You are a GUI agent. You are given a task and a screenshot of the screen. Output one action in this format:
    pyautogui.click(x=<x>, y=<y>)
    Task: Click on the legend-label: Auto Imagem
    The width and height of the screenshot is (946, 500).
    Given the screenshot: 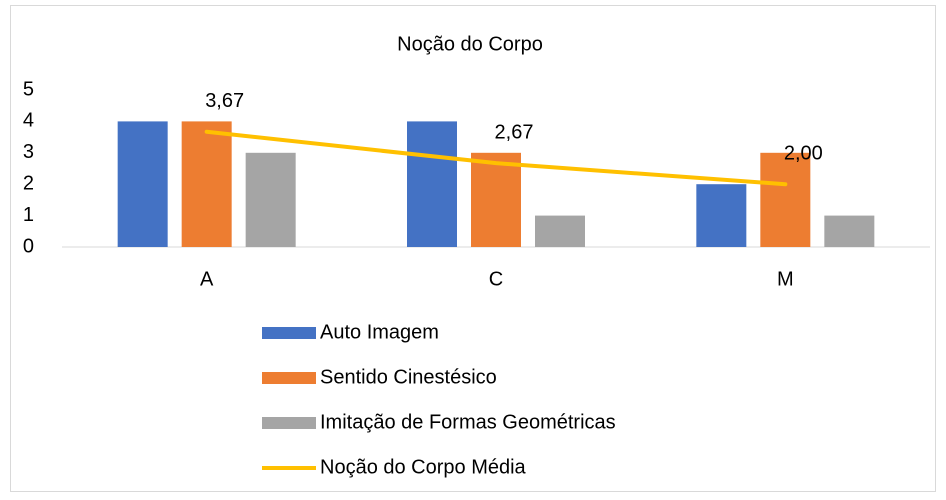 What is the action you would take?
    pyautogui.click(x=379, y=332)
    